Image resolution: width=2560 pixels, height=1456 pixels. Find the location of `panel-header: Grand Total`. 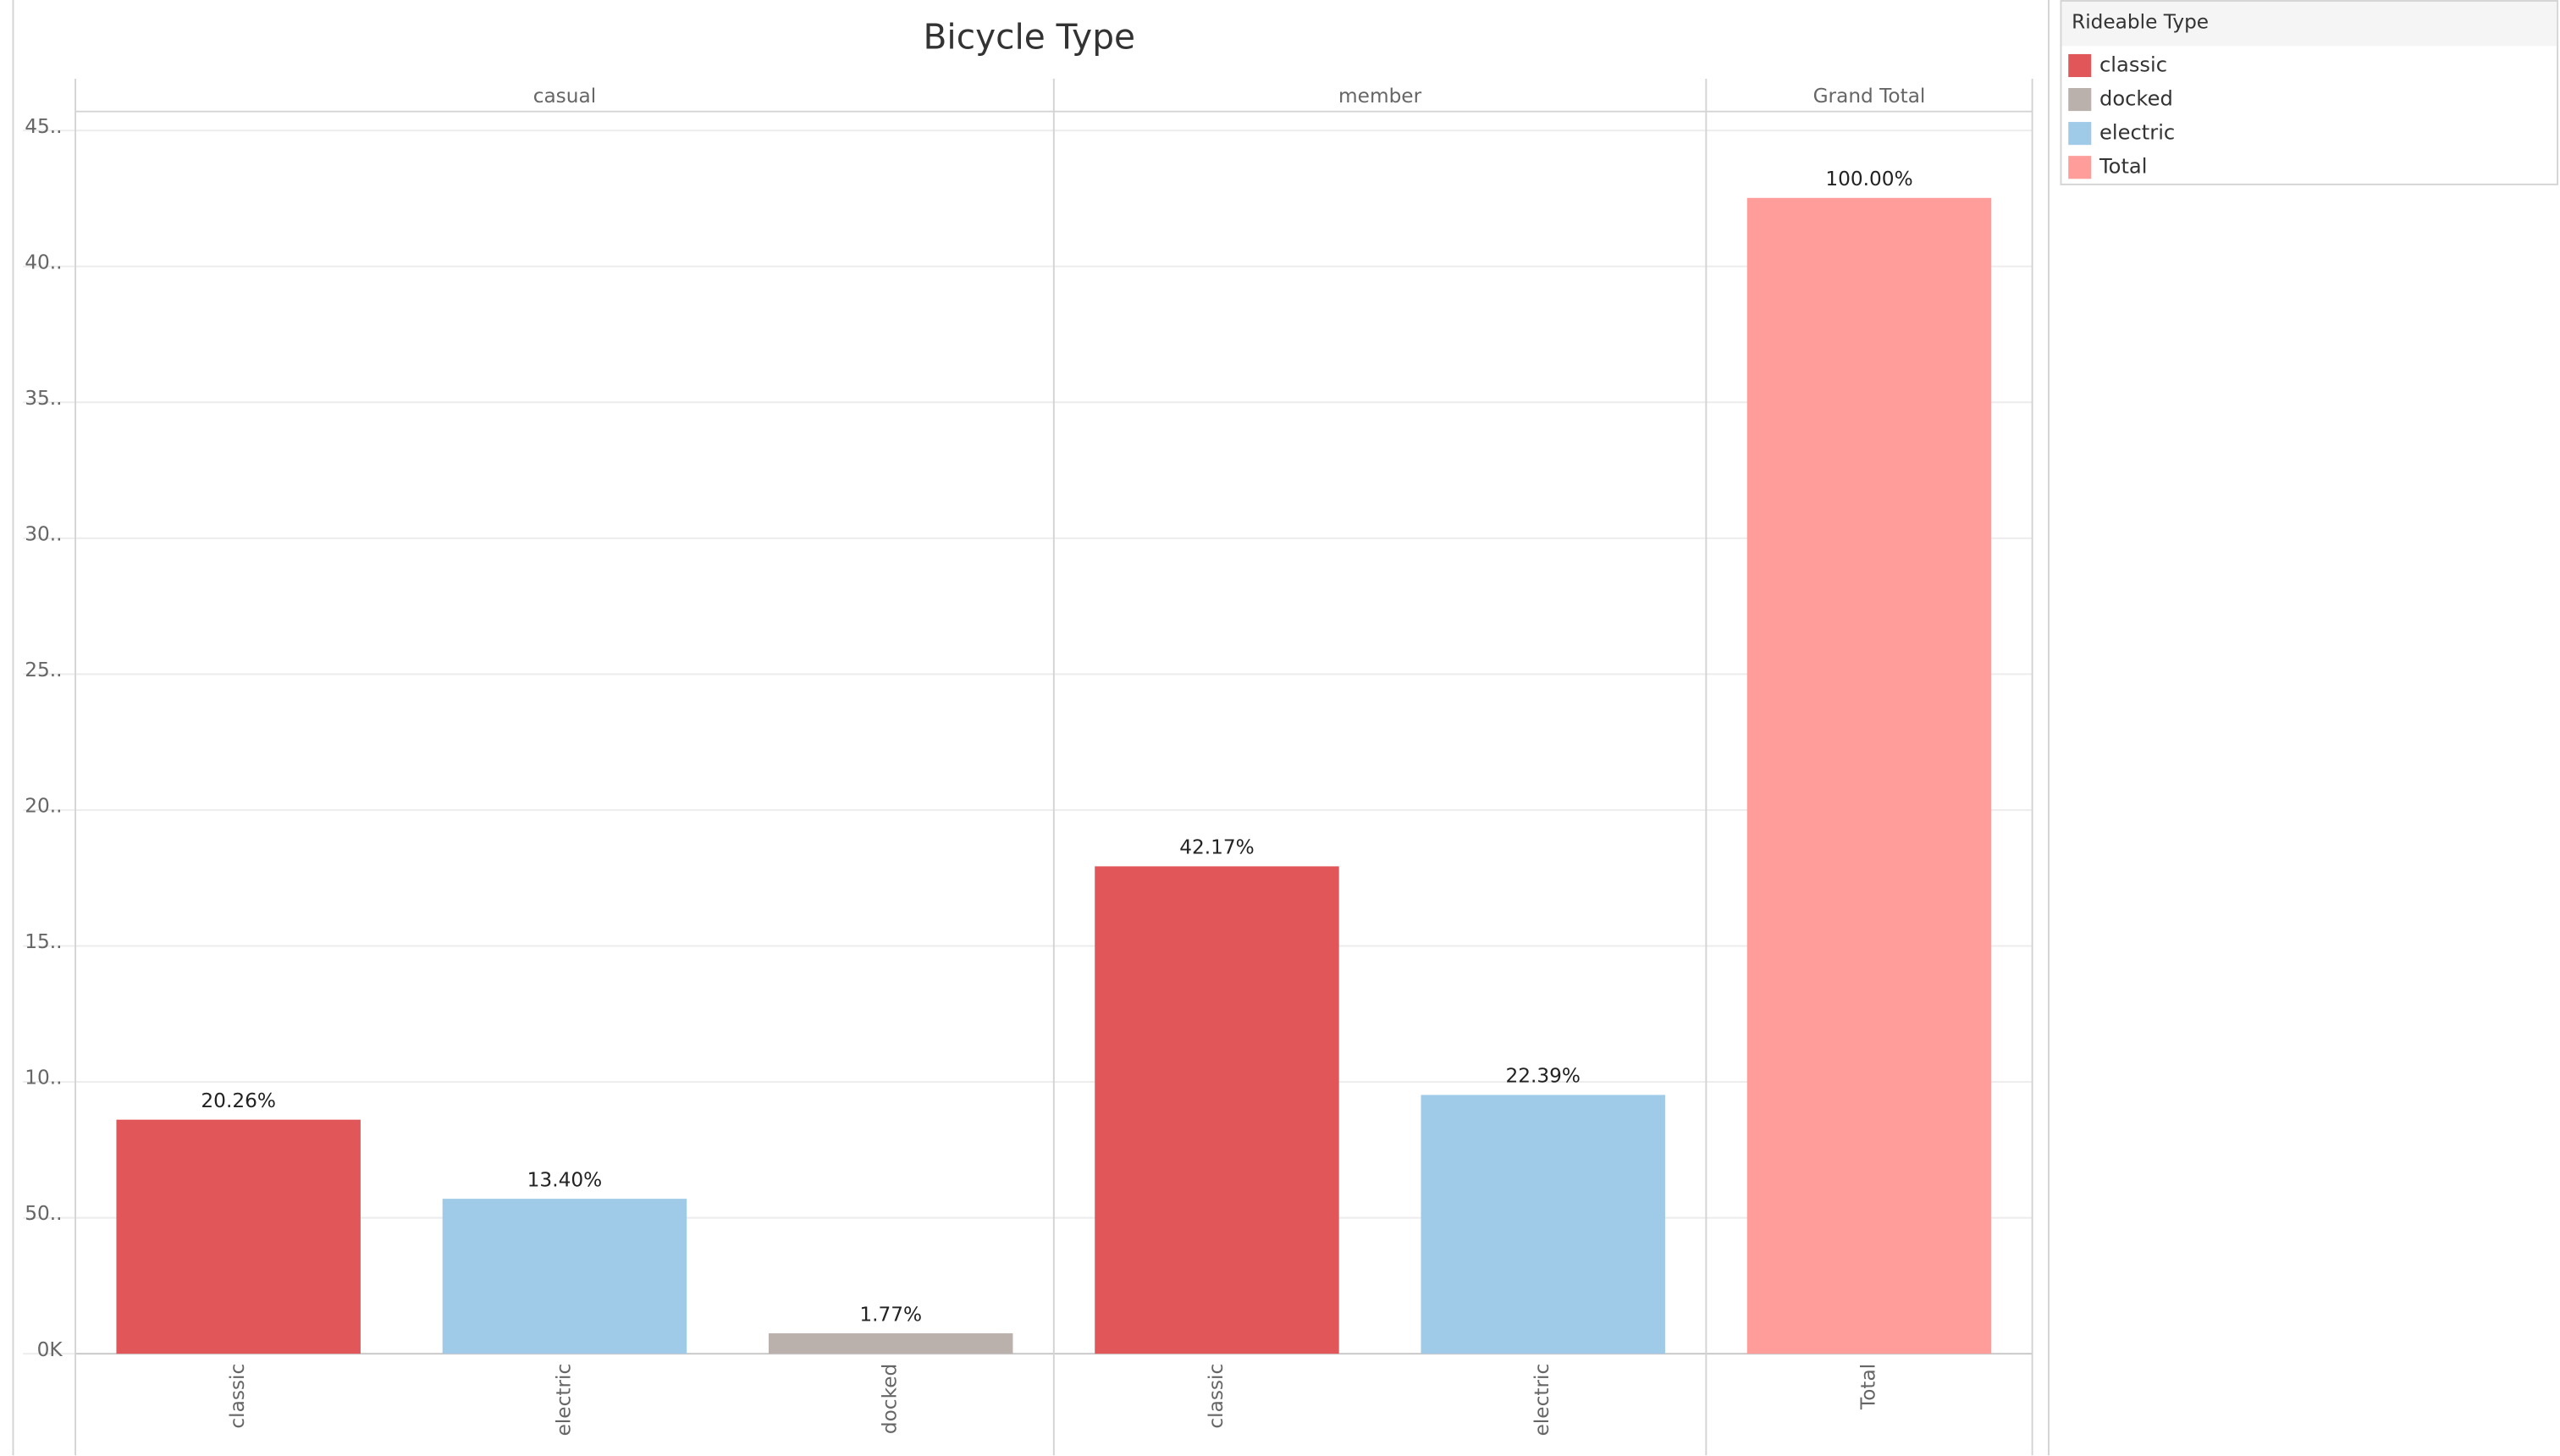

panel-header: Grand Total is located at coordinates (1869, 96).